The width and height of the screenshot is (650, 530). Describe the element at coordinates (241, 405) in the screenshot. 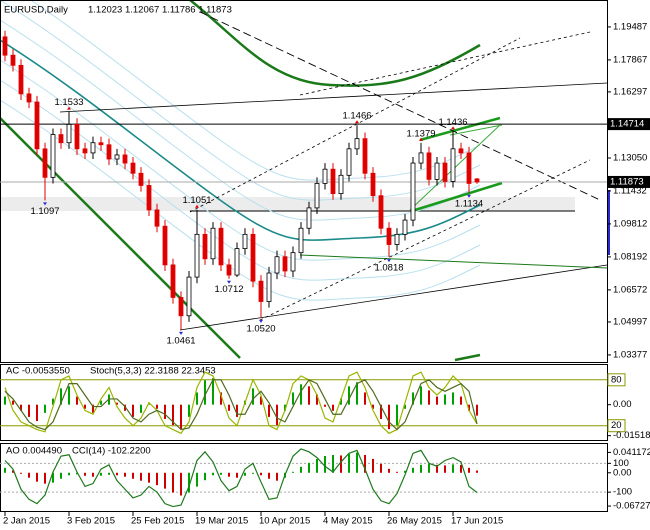

I see `indicator-line` at that location.